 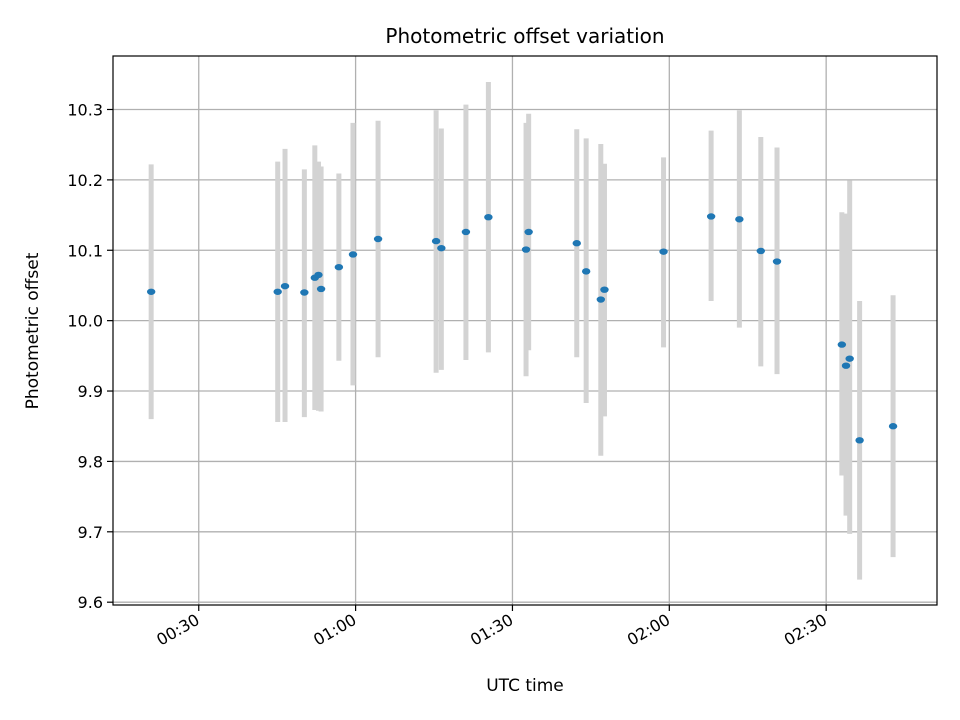 I want to click on y-axis-ticks: 9.6 9.7 9.8 9.9 10.0 10.1 10.2 10.3, so click(x=90, y=356).